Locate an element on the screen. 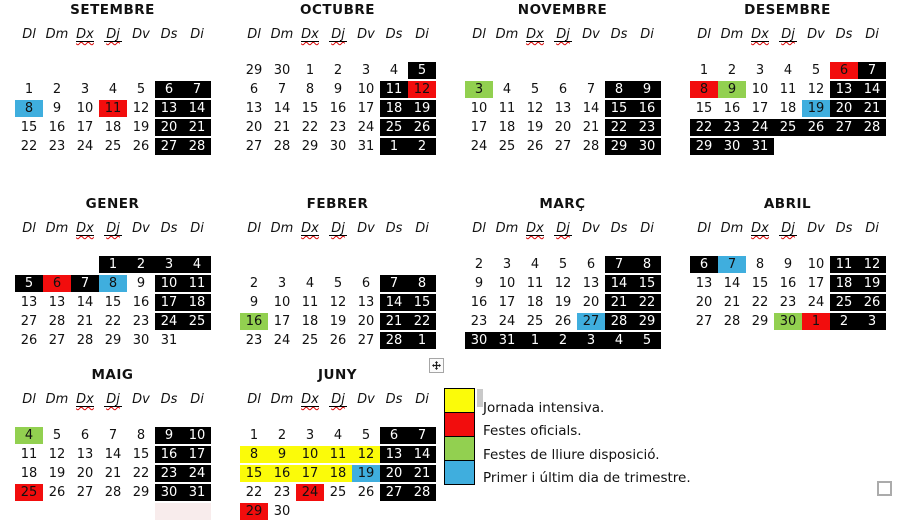  day-cell-highlight: 31 is located at coordinates (760, 146).